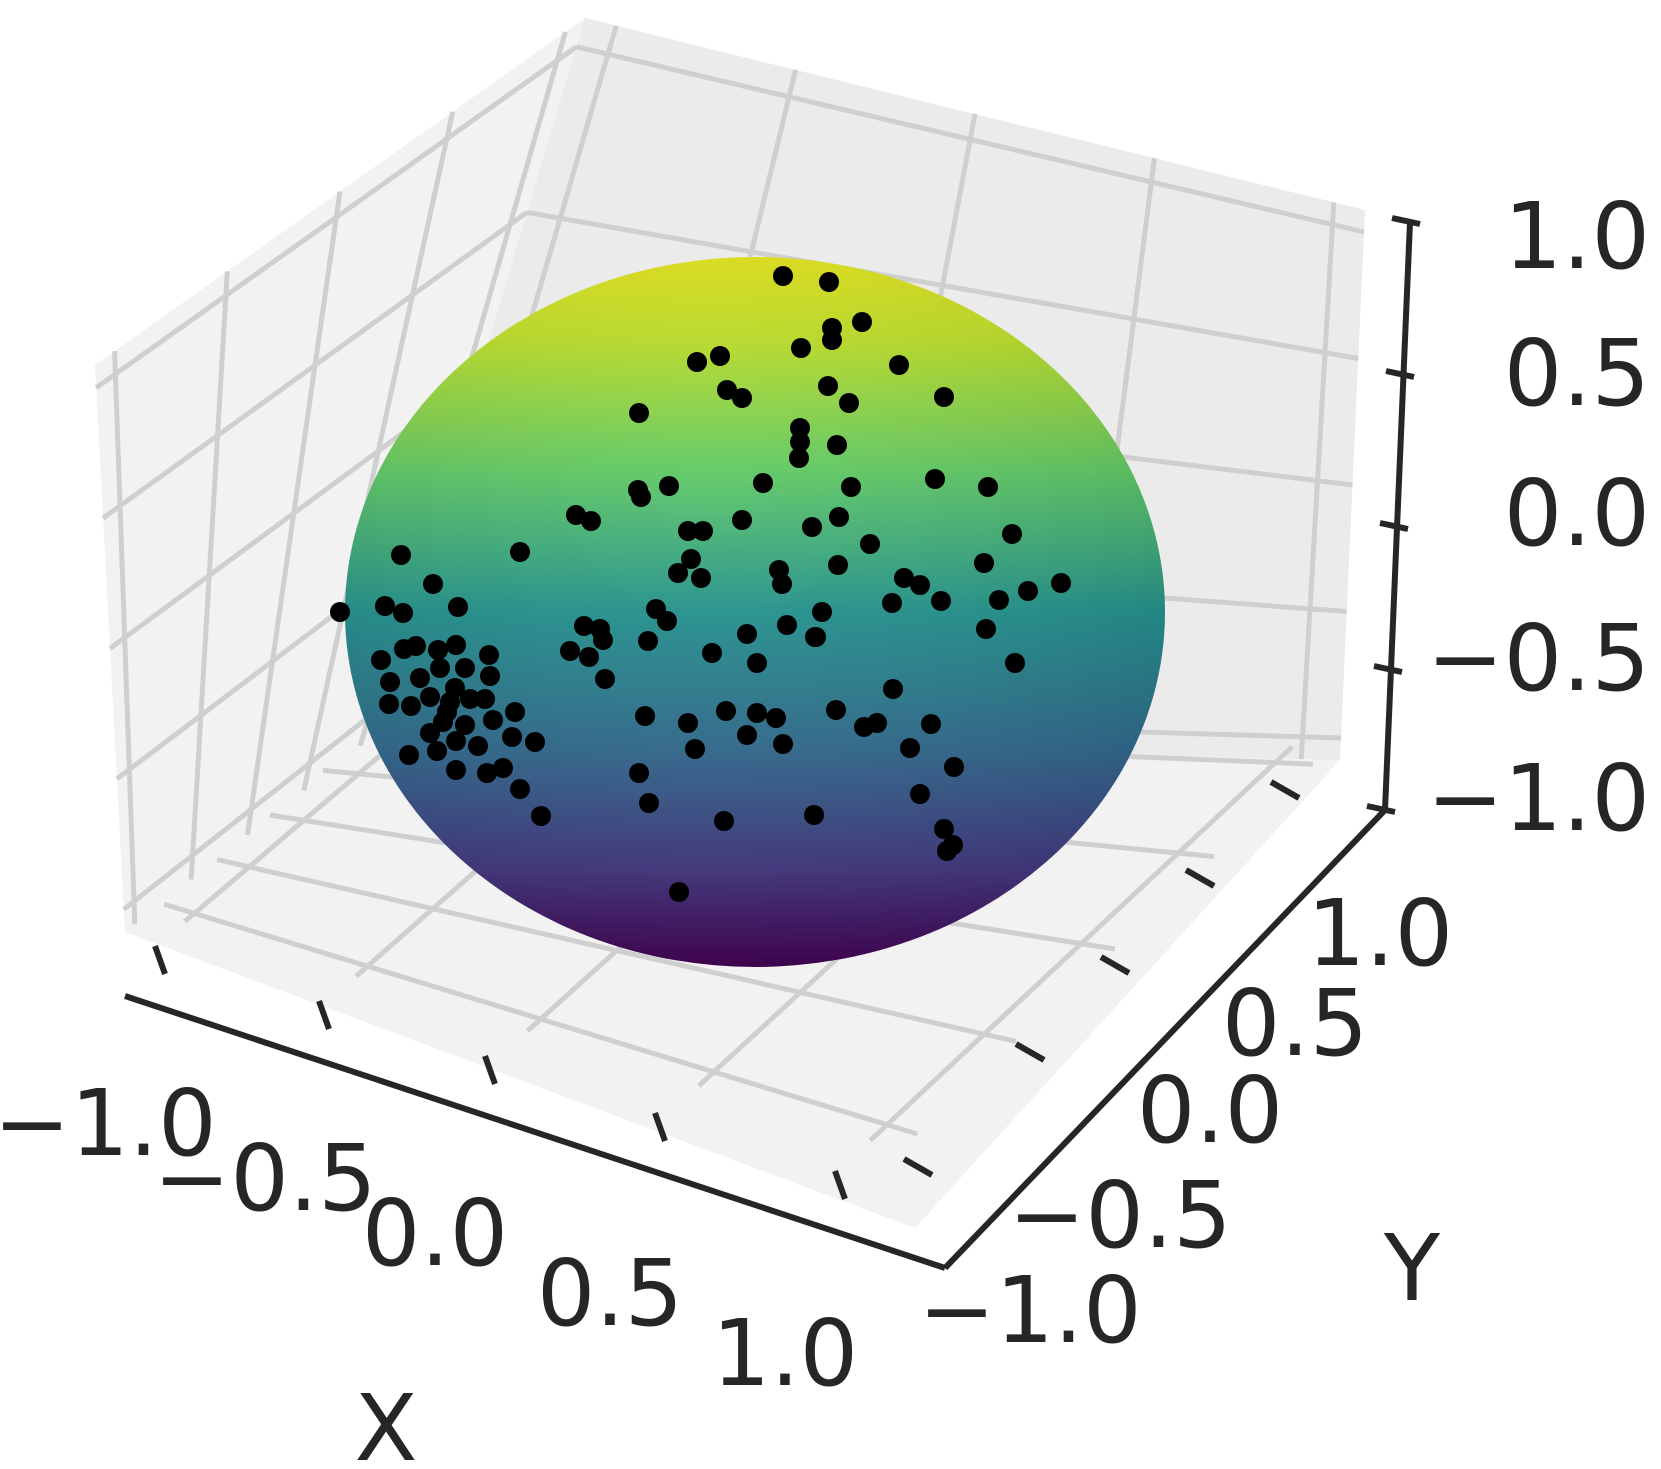  Describe the element at coordinates (1412, 1268) in the screenshot. I see `y-axis-title: Y` at that location.